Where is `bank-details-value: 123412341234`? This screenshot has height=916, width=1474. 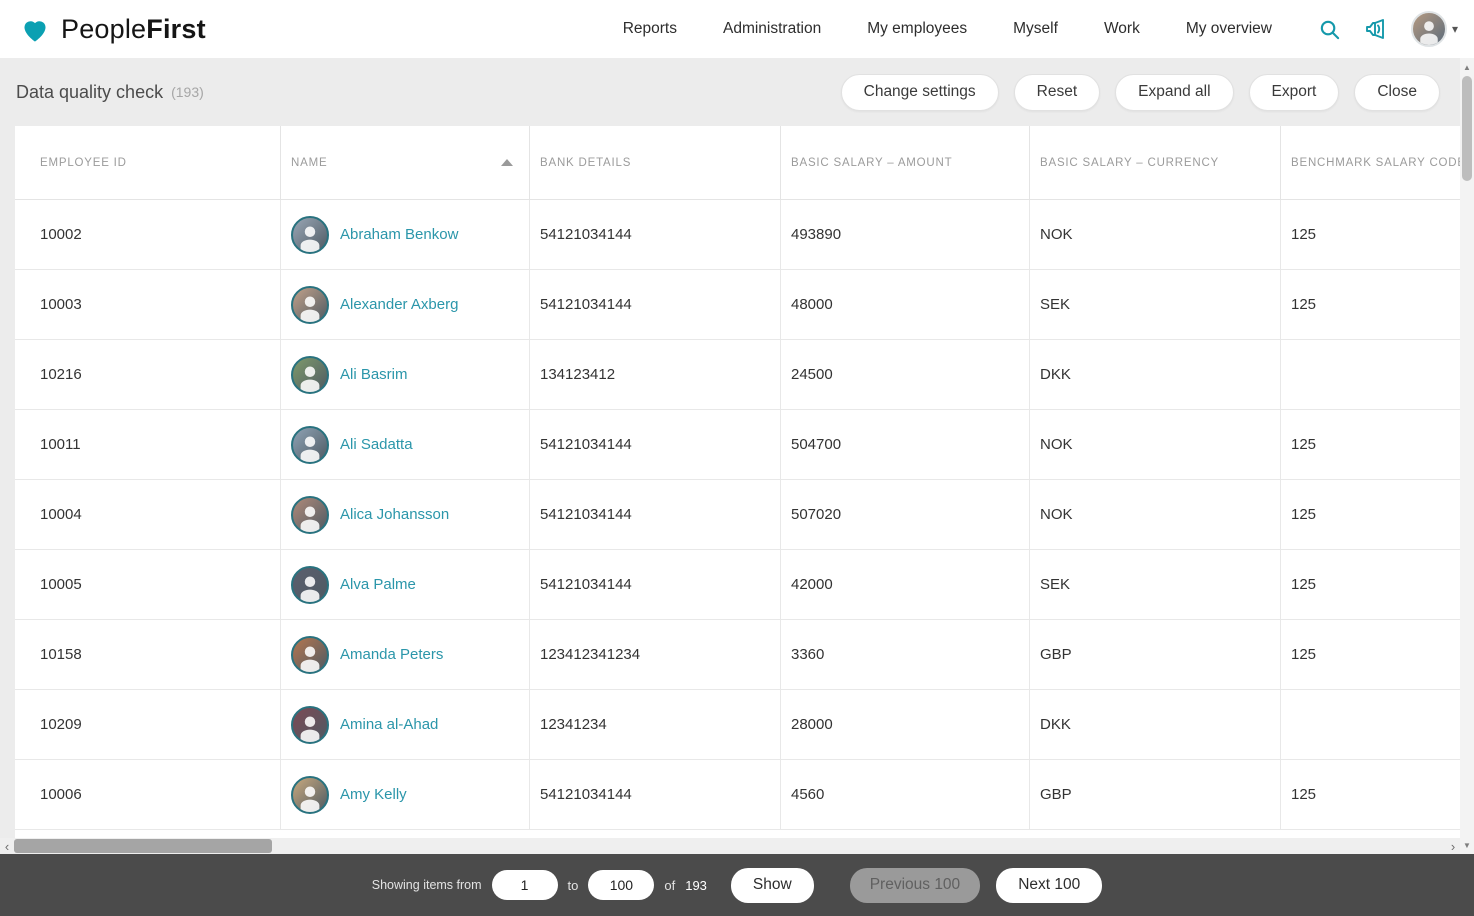 bank-details-value: 123412341234 is located at coordinates (590, 654).